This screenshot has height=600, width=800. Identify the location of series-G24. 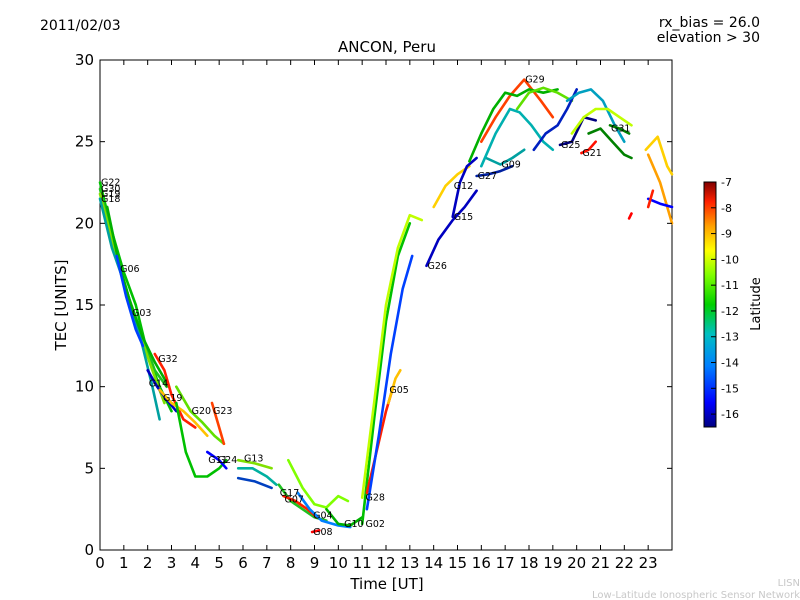
(217, 460).